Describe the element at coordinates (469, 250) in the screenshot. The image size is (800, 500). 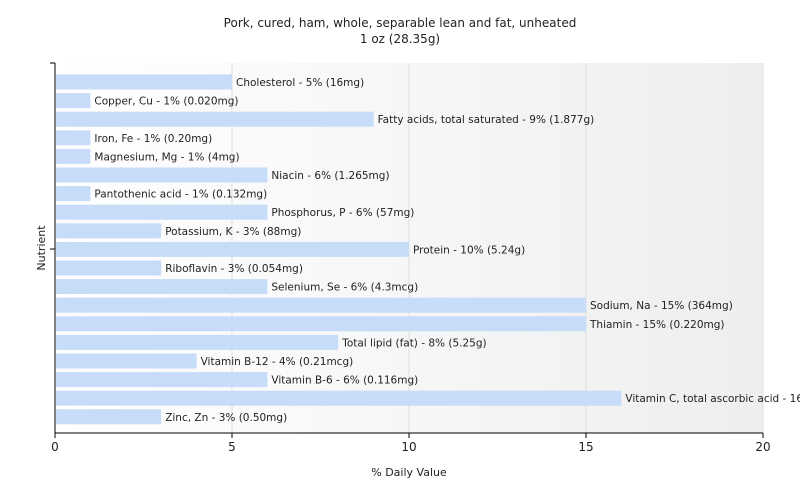
I see `bar-label: Protein - 10% (5.24g)` at that location.